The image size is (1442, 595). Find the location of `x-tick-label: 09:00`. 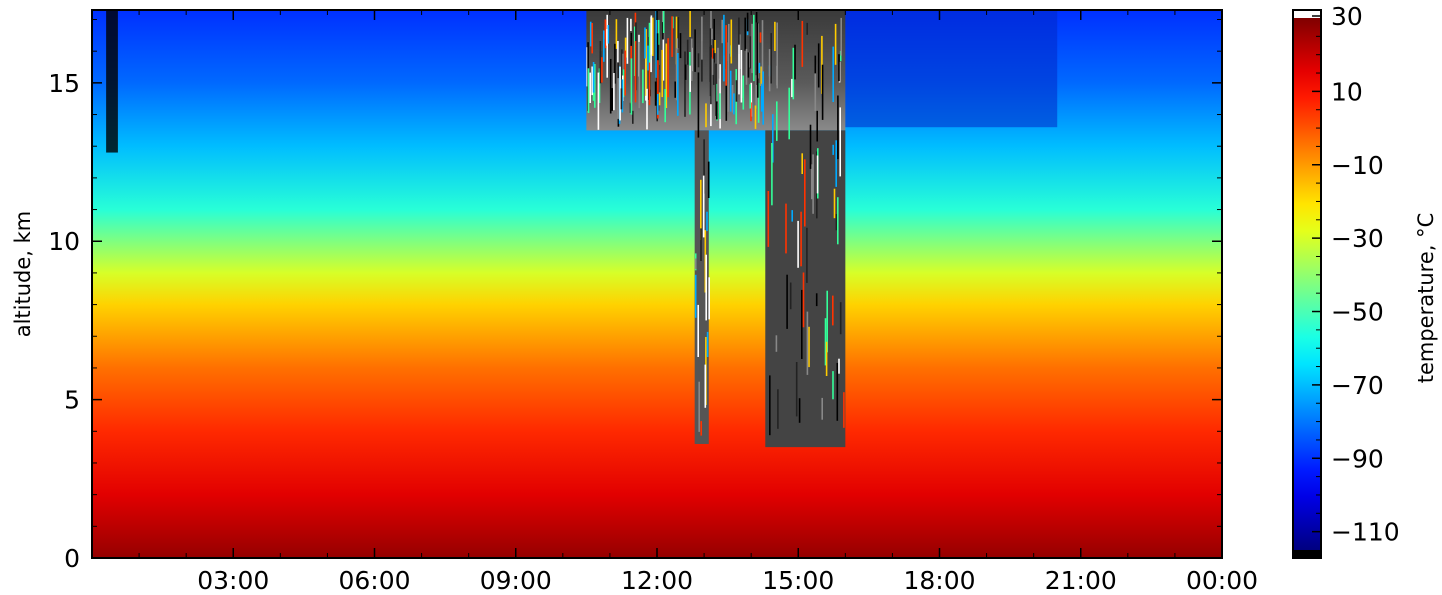

x-tick-label: 09:00 is located at coordinates (516, 580).